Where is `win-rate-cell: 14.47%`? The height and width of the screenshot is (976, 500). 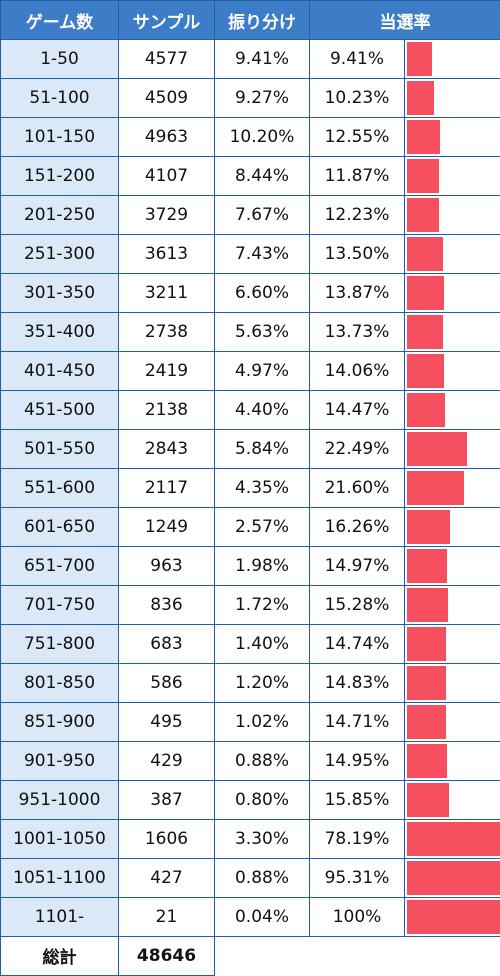
win-rate-cell: 14.47% is located at coordinates (357, 410).